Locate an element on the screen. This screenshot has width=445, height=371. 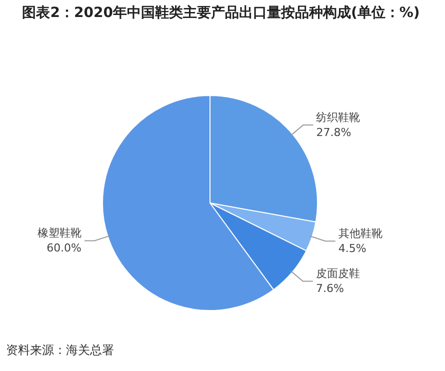
text: 资料来源：海关总署 is located at coordinates (60, 350).